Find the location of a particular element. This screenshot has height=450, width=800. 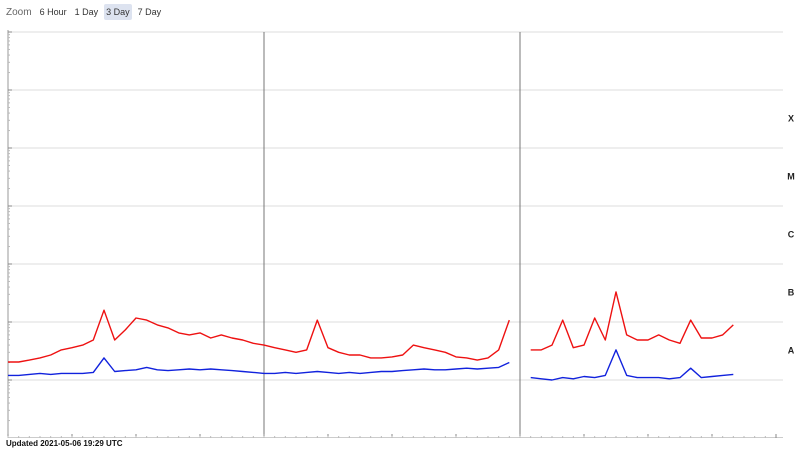

zoom-bar: Zoom 6 Hour 1 Day 3 Day 7 Day is located at coordinates (84, 12).